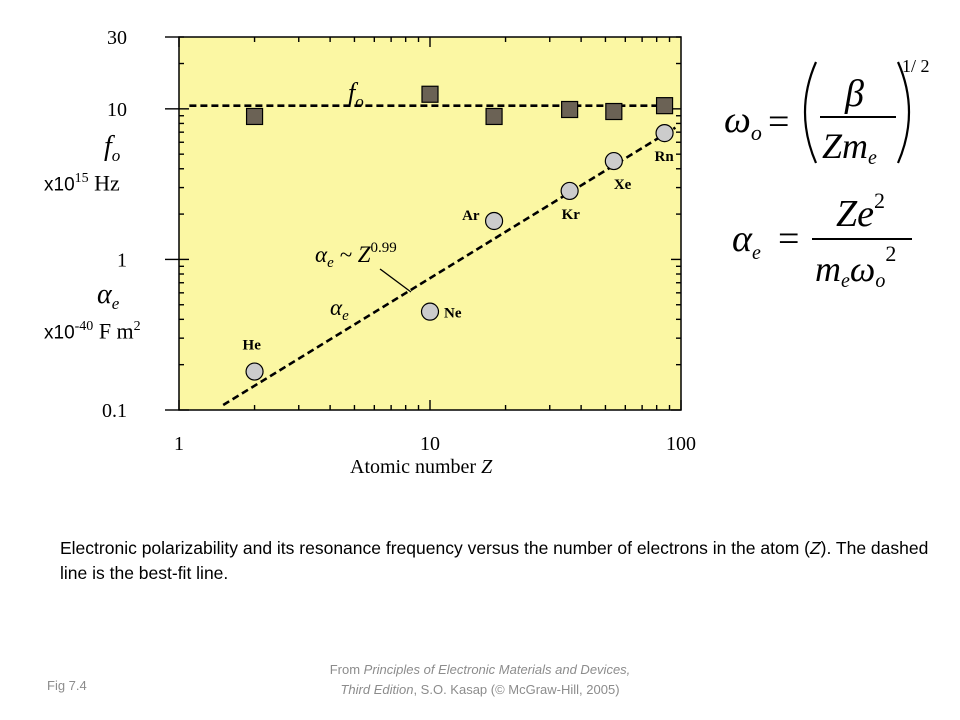 This screenshot has width=960, height=720. Describe the element at coordinates (854, 94) in the screenshot. I see `eq1-beta: β` at that location.